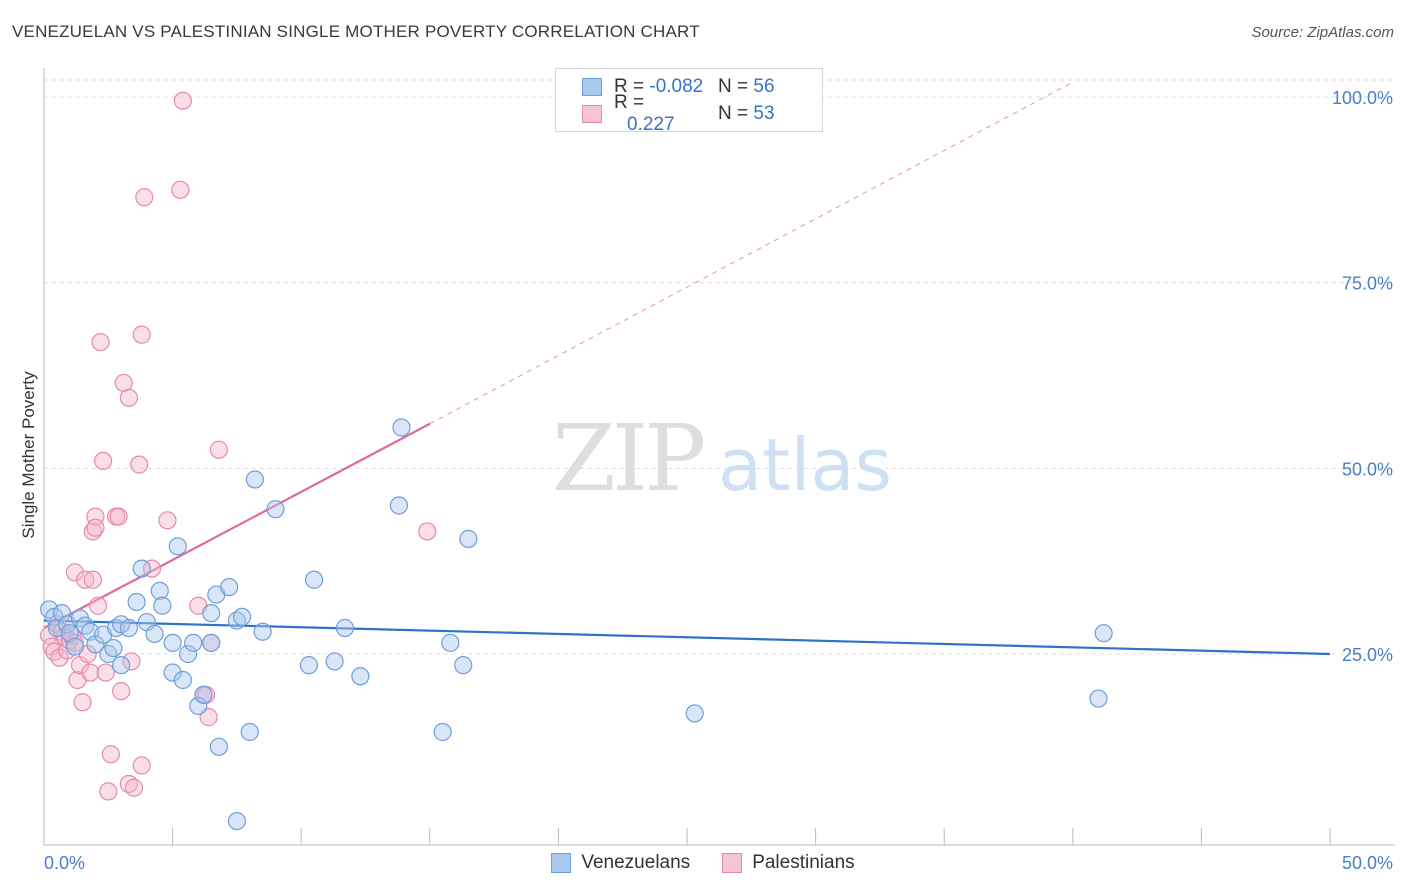 The width and height of the screenshot is (1406, 892). Describe the element at coordinates (703, 863) in the screenshot. I see `series-legend: Venezuelans Palestinians` at that location.